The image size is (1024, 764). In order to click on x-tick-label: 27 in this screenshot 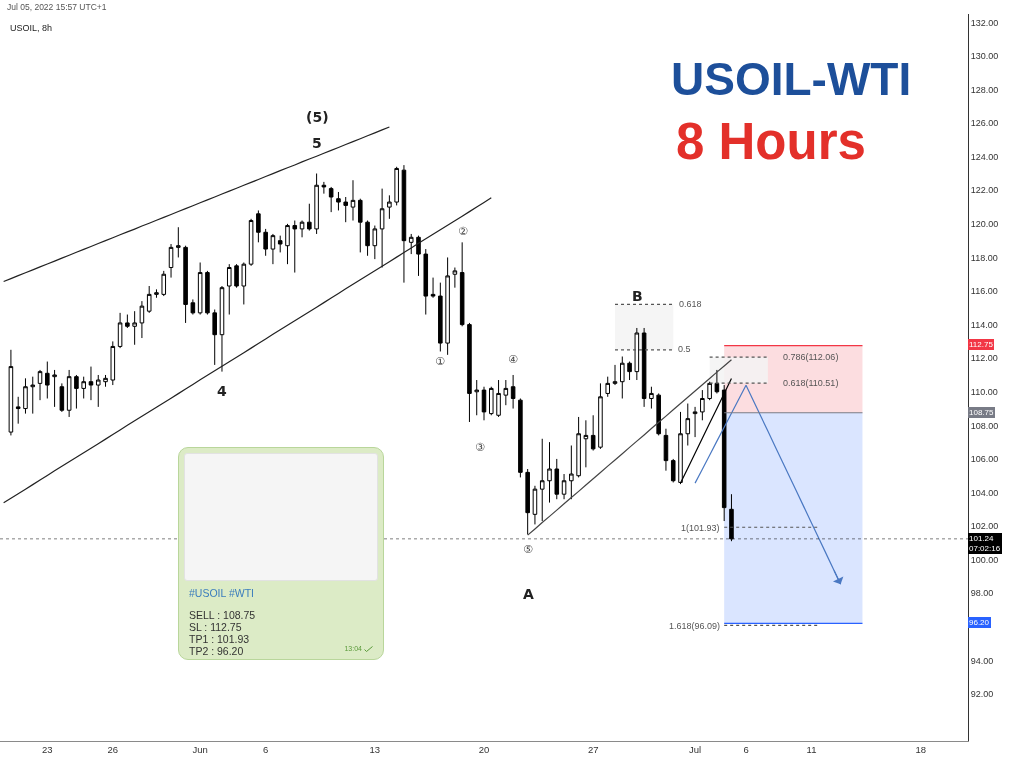, I will do `click(593, 750)`.